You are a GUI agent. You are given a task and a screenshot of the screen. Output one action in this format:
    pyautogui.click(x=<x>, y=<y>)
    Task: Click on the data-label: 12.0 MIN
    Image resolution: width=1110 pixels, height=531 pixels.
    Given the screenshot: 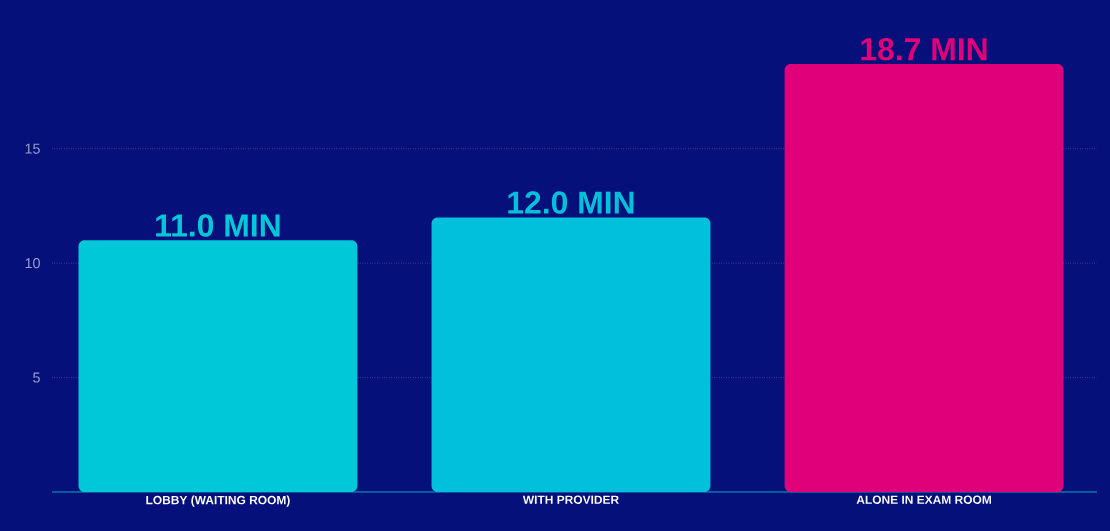 What is the action you would take?
    pyautogui.click(x=571, y=202)
    